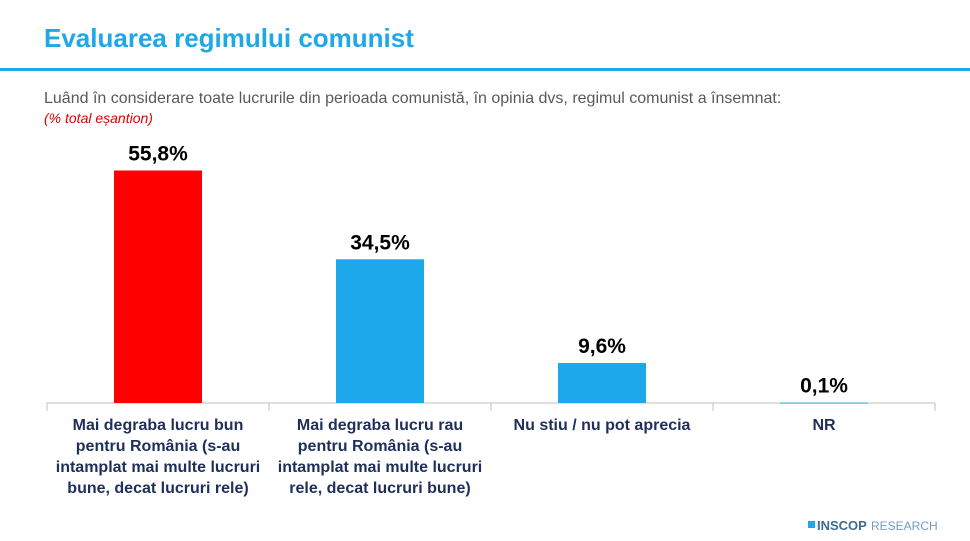  I want to click on category-label: NR, so click(824, 425).